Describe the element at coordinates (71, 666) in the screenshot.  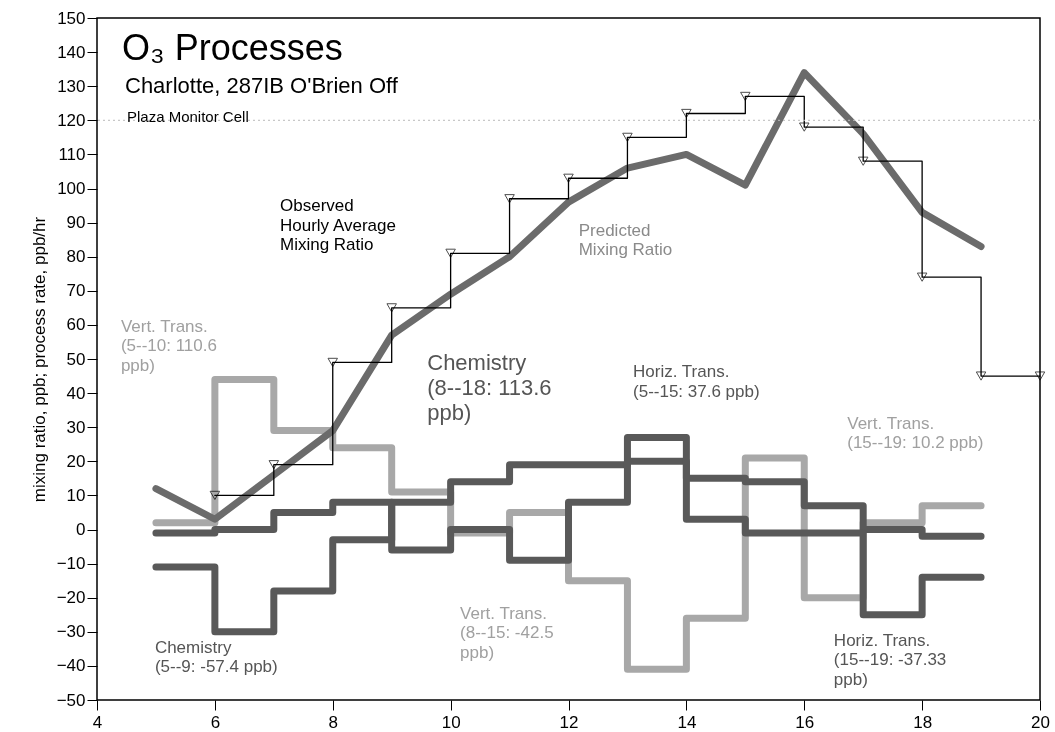
I see `y-tick-label: −40` at that location.